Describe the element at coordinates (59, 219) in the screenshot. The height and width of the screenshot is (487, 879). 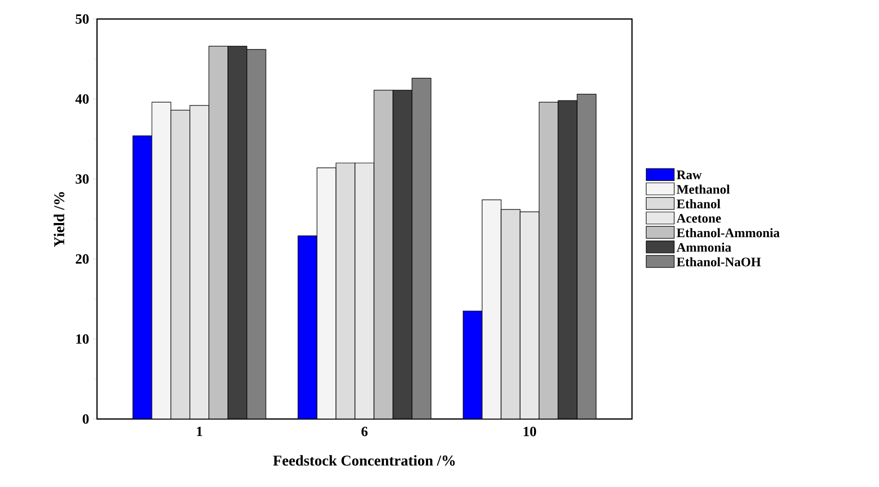
I see `y-axis-title: Yield /%` at that location.